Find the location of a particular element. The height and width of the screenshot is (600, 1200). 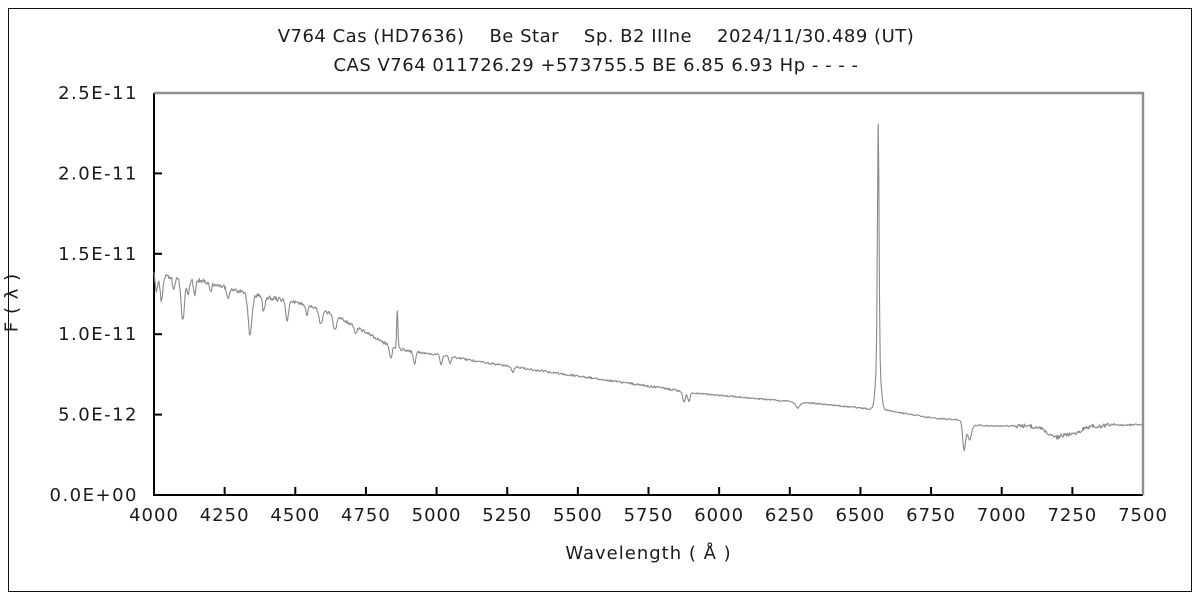

x-tick-label: 4750 is located at coordinates (366, 515).